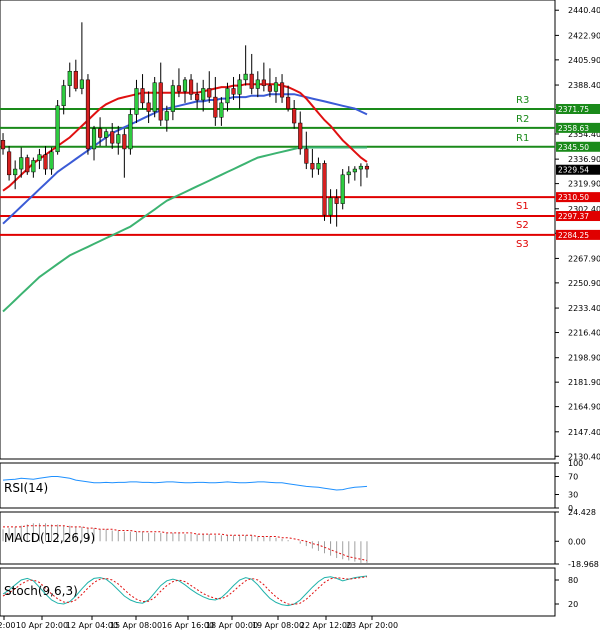 The width and height of the screenshot is (600, 632). I want to click on ma-blue-line, so click(185, 159).